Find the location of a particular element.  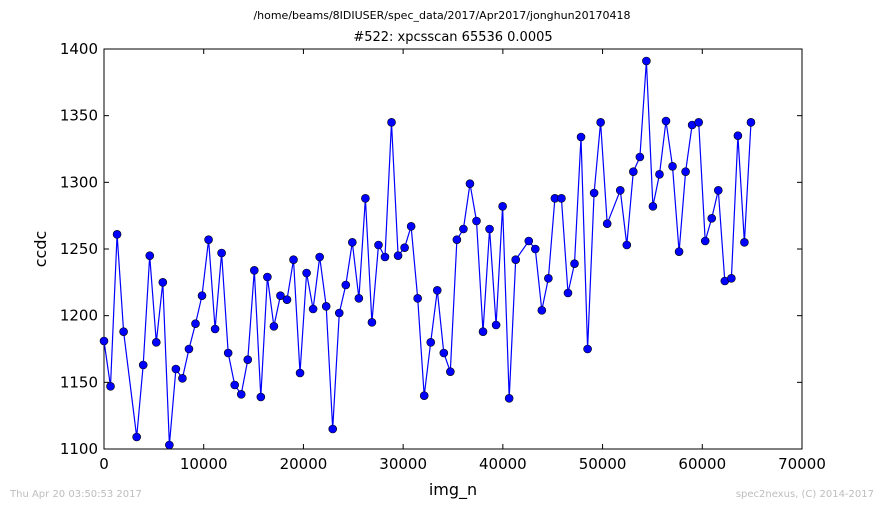

y-tick-label: 1250 is located at coordinates (79, 249).